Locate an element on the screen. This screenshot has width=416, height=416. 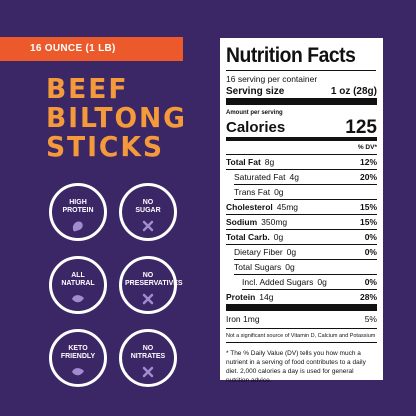
title-line: BILTONG is located at coordinates (116, 117).